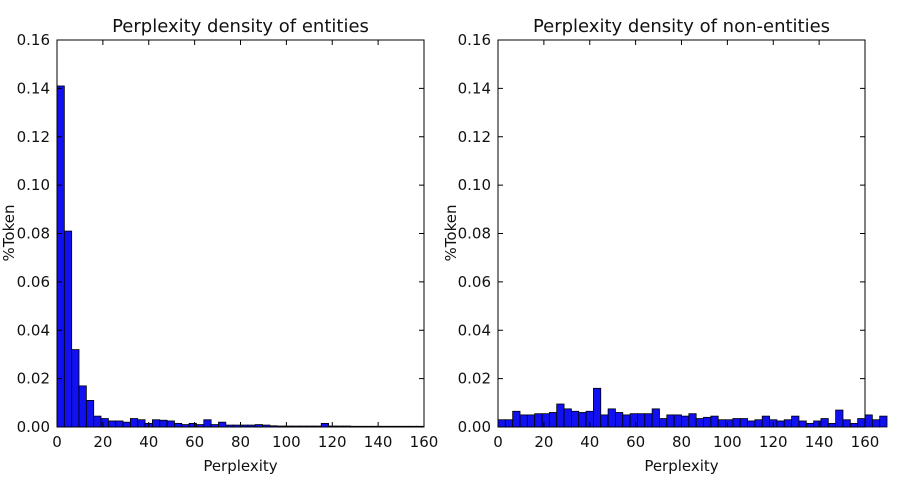  I want to click on chart-title: Perplexity density of entities, so click(240, 26).